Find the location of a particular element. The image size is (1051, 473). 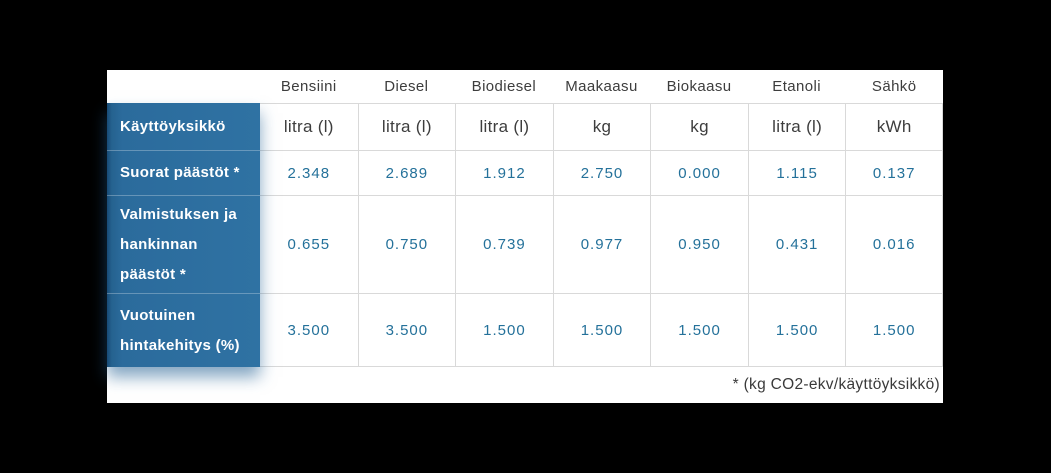

table-cell: 2.689 is located at coordinates (406, 172).